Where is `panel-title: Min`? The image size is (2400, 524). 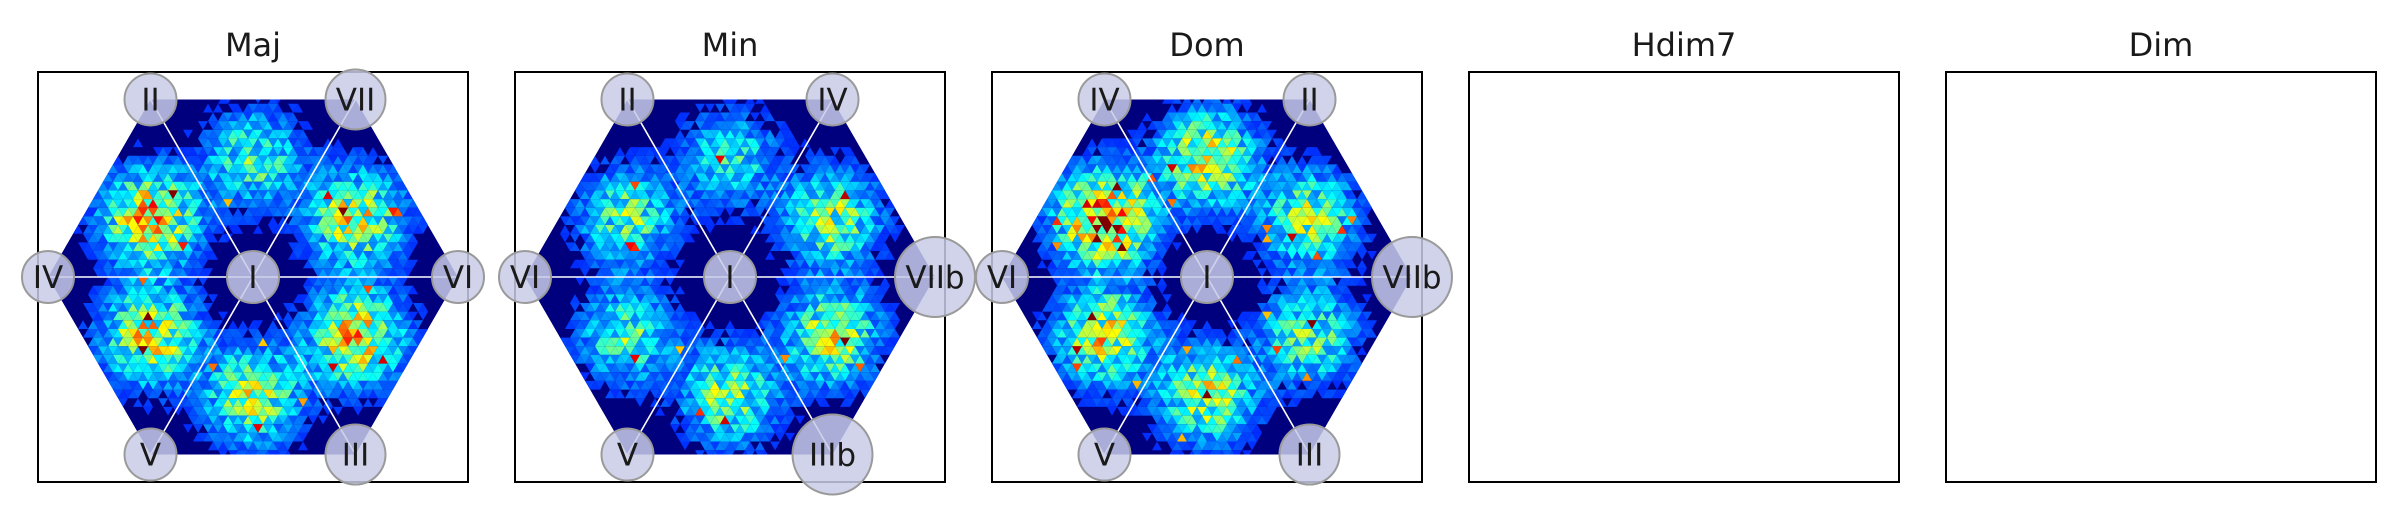 panel-title: Min is located at coordinates (730, 45).